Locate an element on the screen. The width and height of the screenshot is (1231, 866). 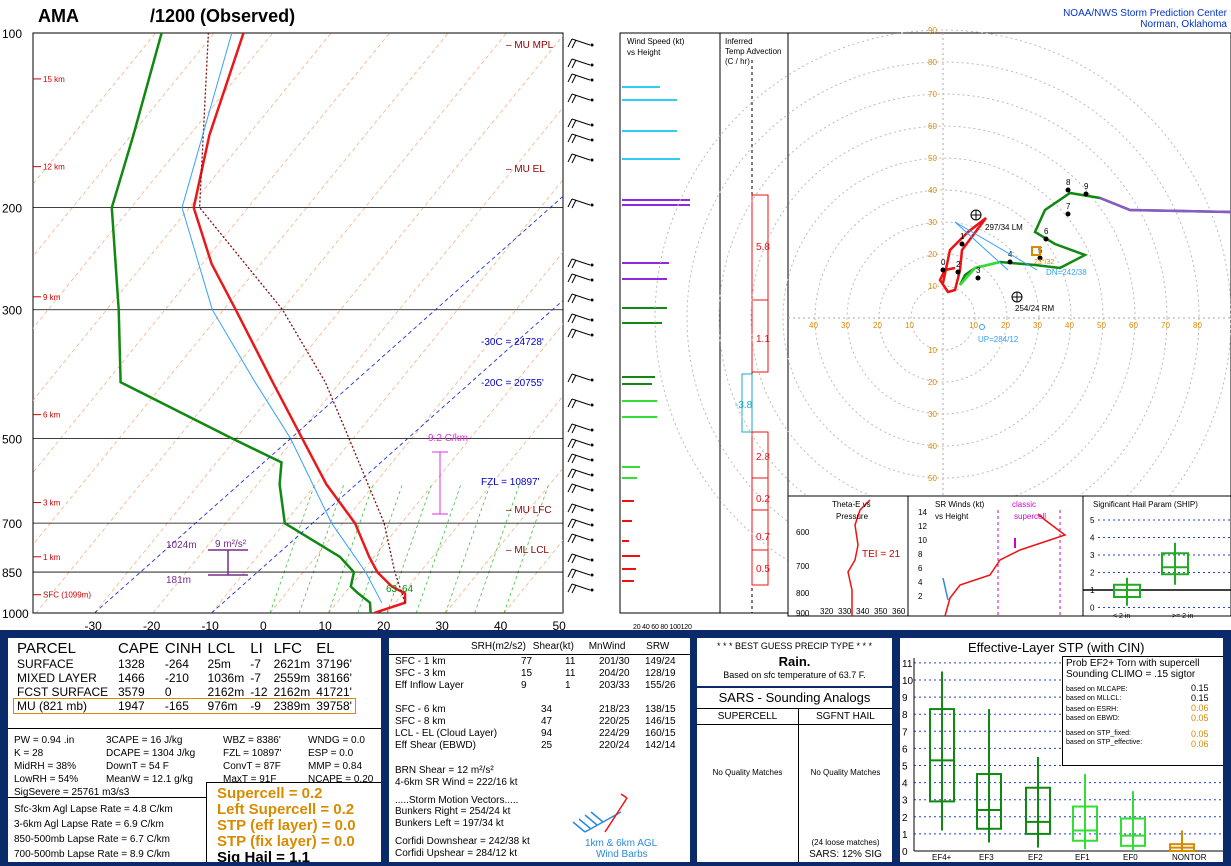
inflow-bottom-label: 181m is located at coordinates (178, 580).